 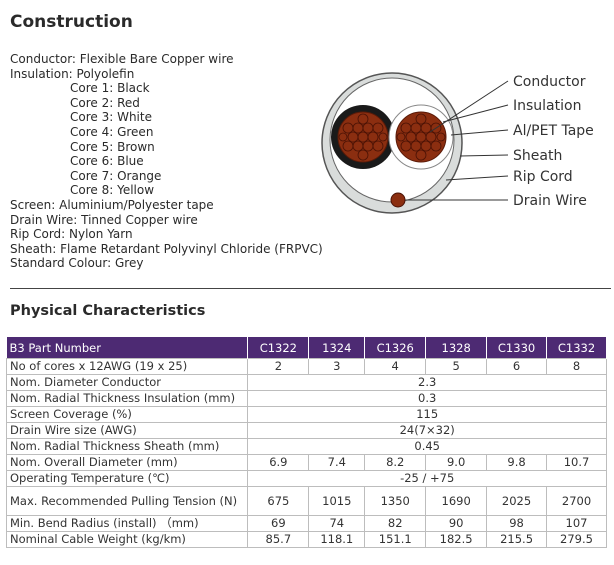 I want to click on drain-wire, so click(x=398, y=200).